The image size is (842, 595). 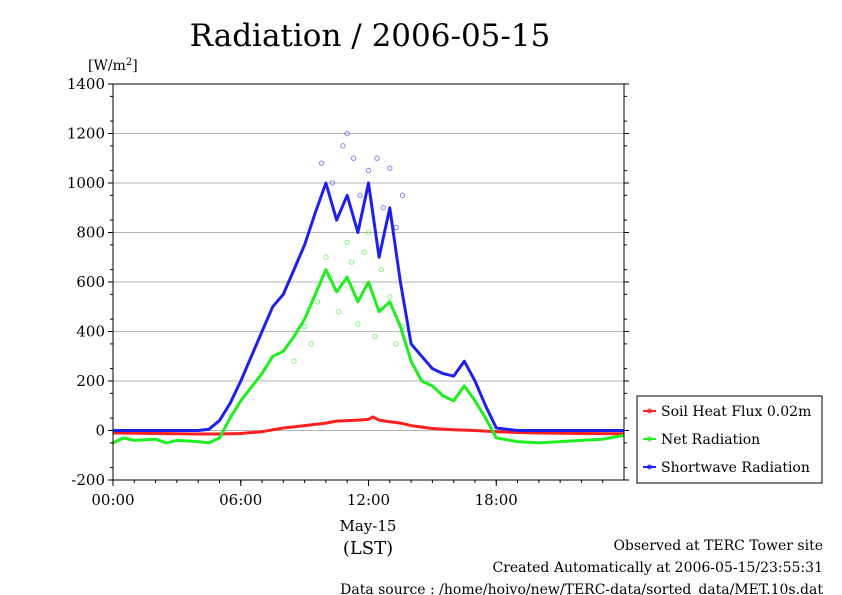 I want to click on y-axis-unit: [W/m2], so click(x=113, y=65).